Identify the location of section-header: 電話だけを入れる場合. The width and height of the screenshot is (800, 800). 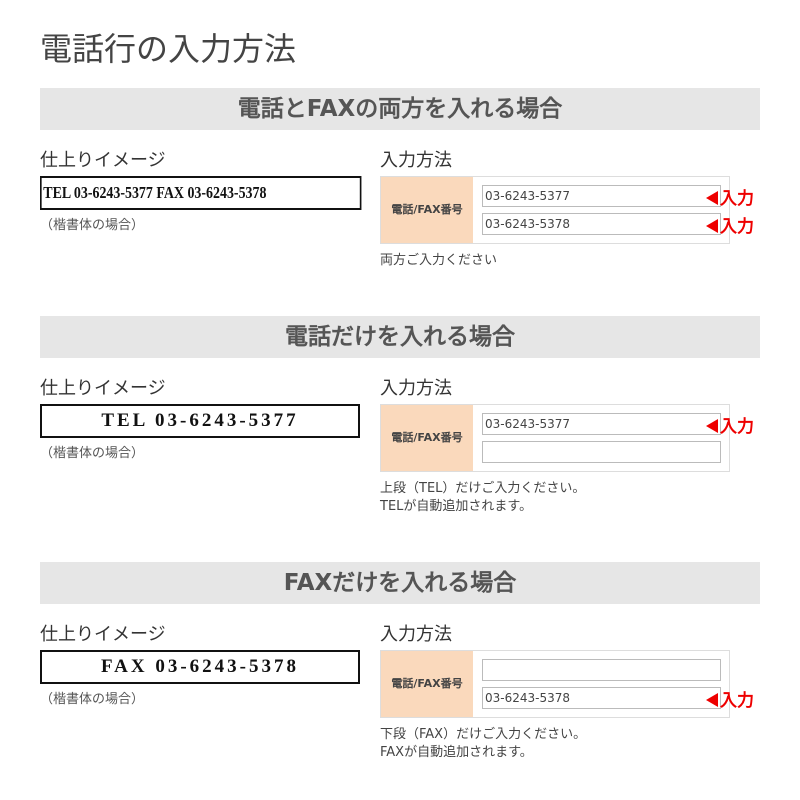
(400, 337).